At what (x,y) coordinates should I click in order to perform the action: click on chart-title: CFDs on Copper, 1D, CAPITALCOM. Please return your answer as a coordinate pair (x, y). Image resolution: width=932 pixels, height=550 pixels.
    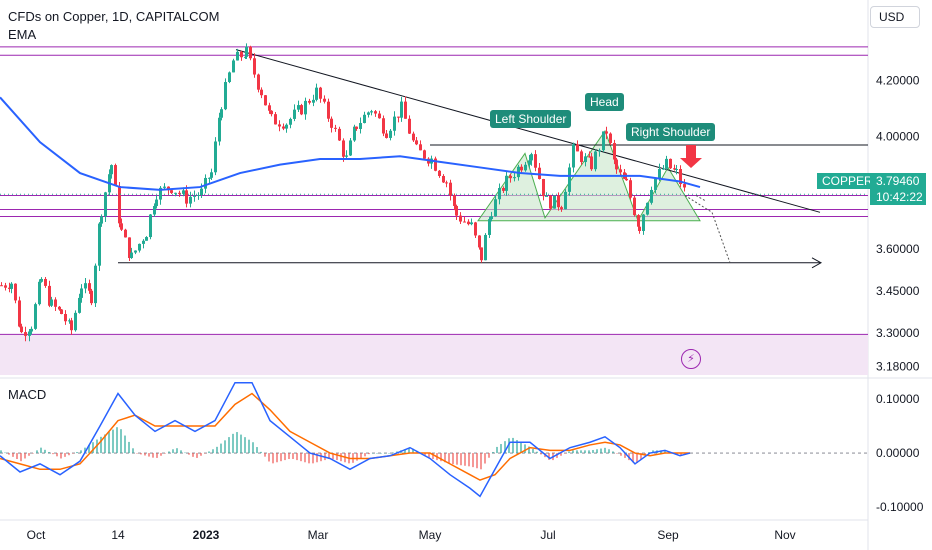
    Looking at the image, I should click on (114, 16).